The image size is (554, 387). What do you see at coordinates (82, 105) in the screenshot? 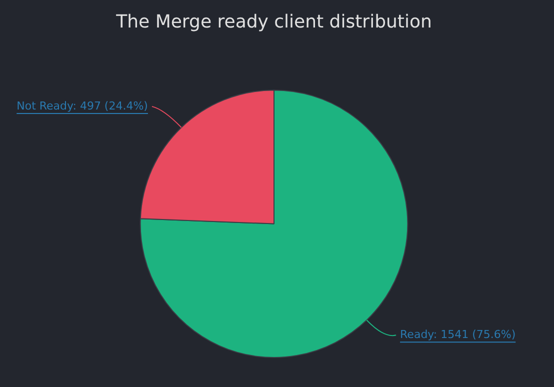
I see `slice-label: Not Ready: 497 (24.4%)` at bounding box center [82, 105].